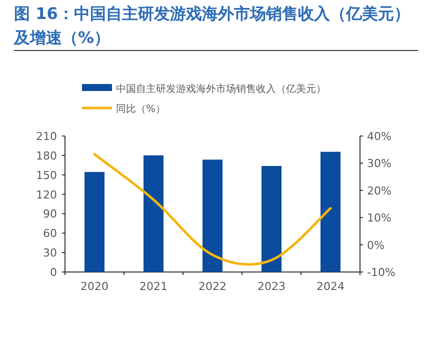  I want to click on y2-tick-label: -10%, so click(381, 272).